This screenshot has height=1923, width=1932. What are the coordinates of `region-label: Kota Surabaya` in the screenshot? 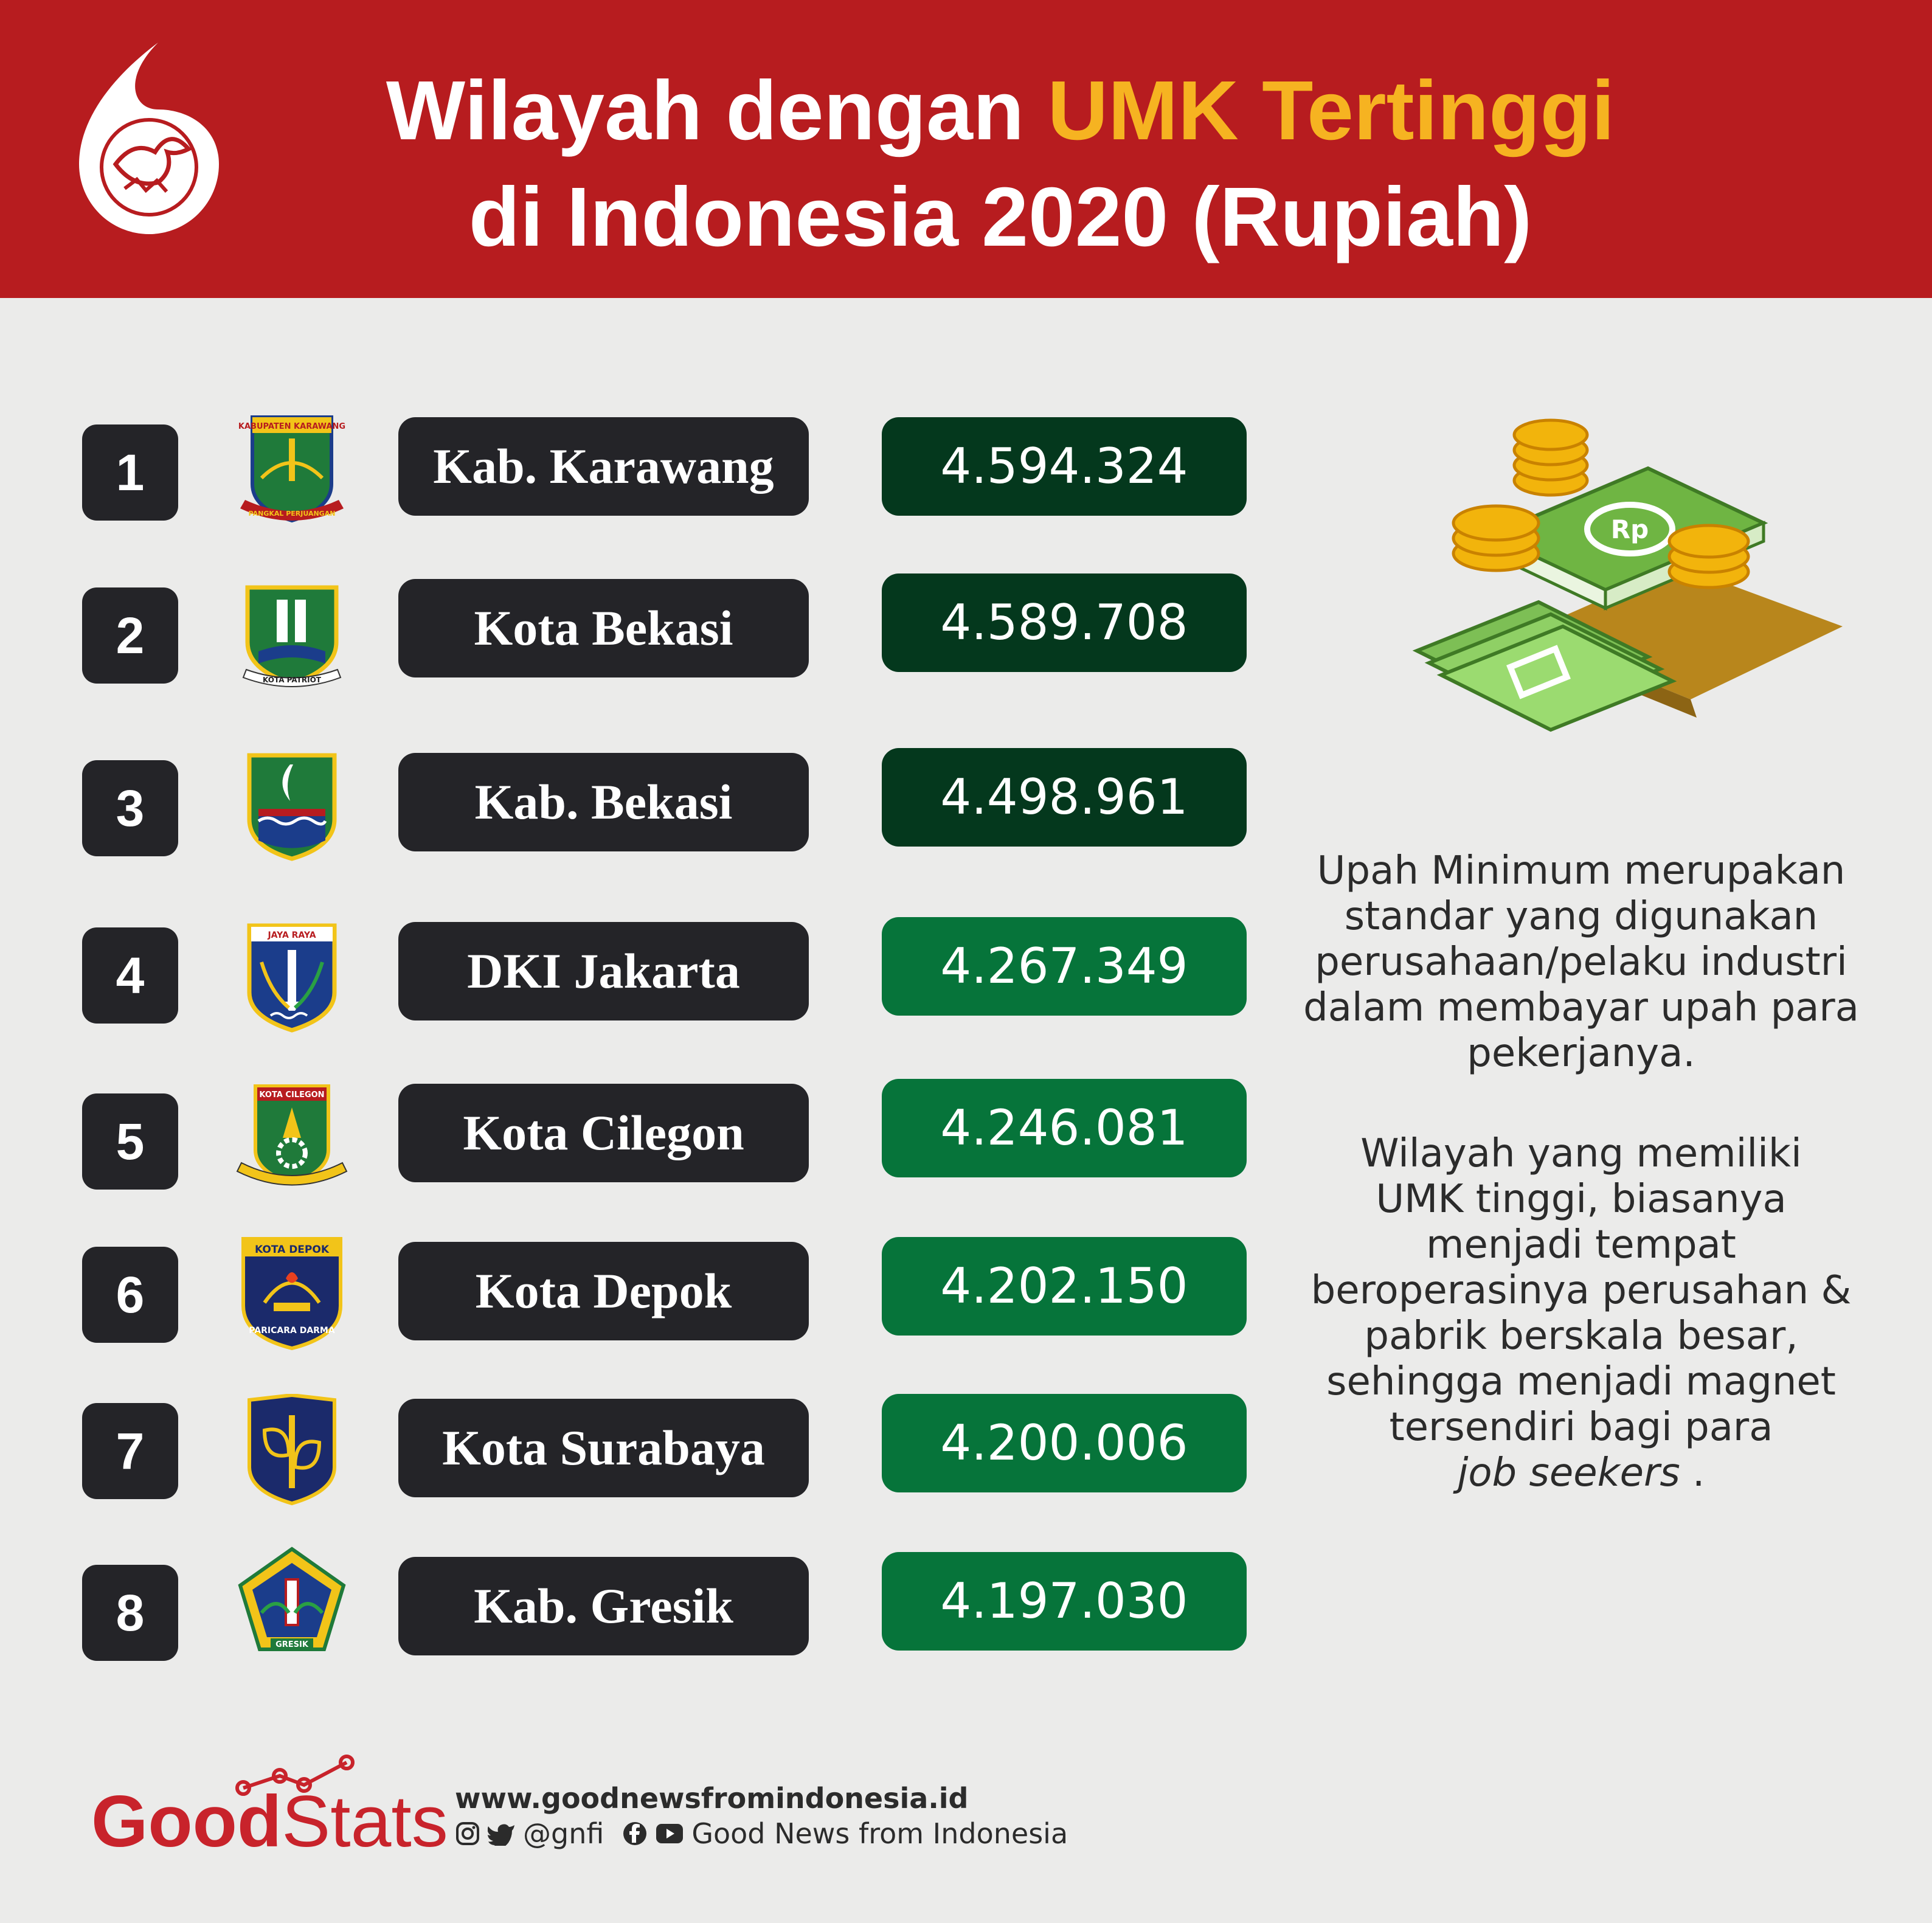 It's located at (603, 1448).